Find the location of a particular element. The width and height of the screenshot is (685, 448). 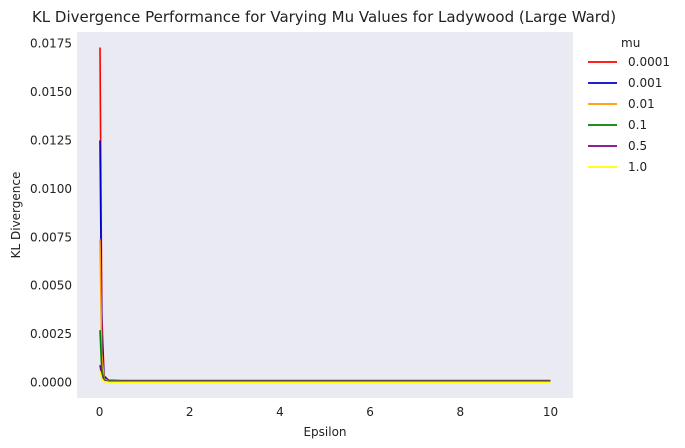

y-tick-label: 0.0175 is located at coordinates (51, 44).